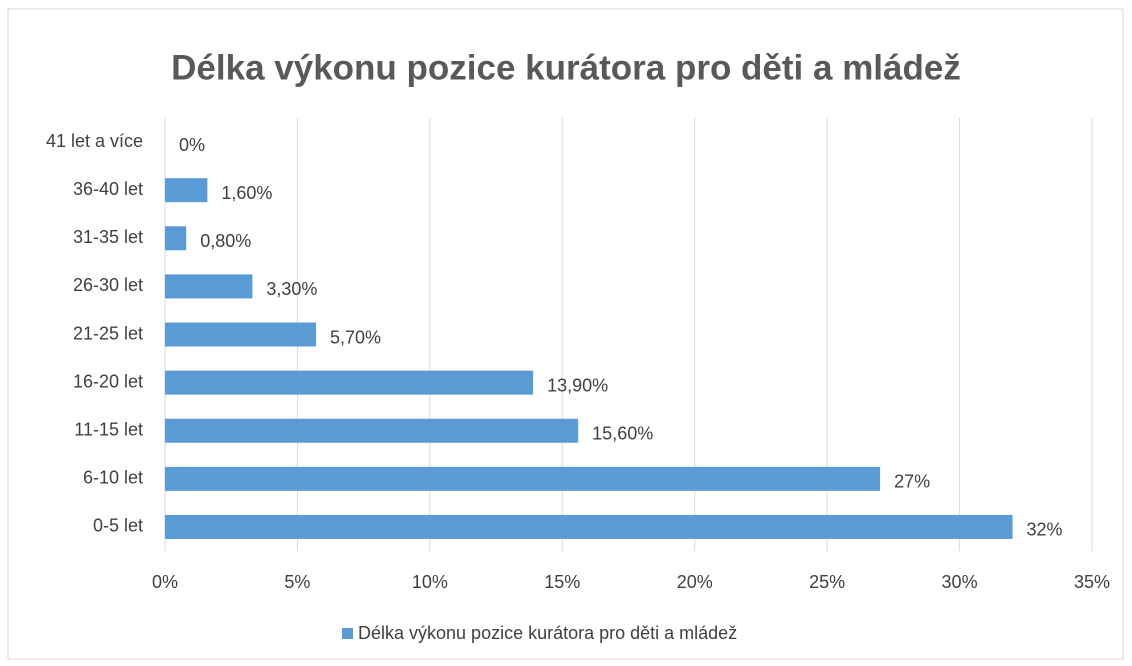 The height and width of the screenshot is (666, 1132). Describe the element at coordinates (695, 582) in the screenshot. I see `x-tick-label: 20%` at that location.